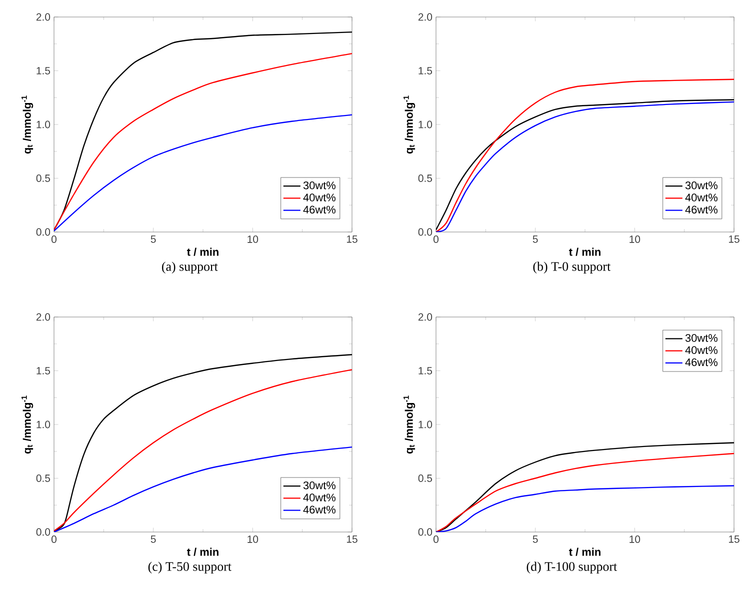  What do you see at coordinates (572, 568) in the screenshot?
I see `text: (d) T-100 support` at bounding box center [572, 568].